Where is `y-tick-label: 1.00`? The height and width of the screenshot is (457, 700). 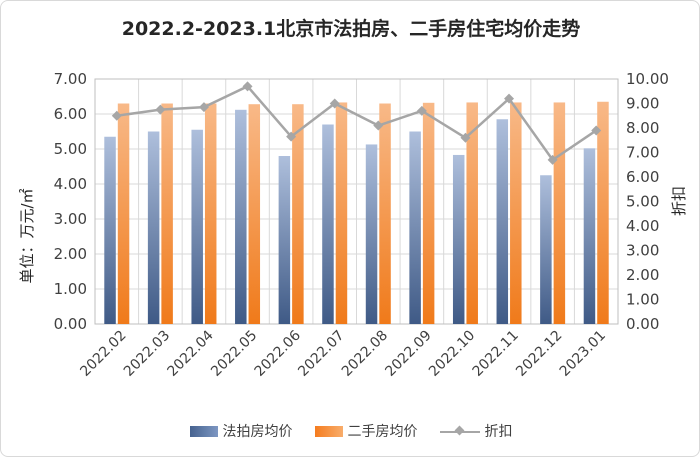 y-tick-label: 1.00 is located at coordinates (70, 289).